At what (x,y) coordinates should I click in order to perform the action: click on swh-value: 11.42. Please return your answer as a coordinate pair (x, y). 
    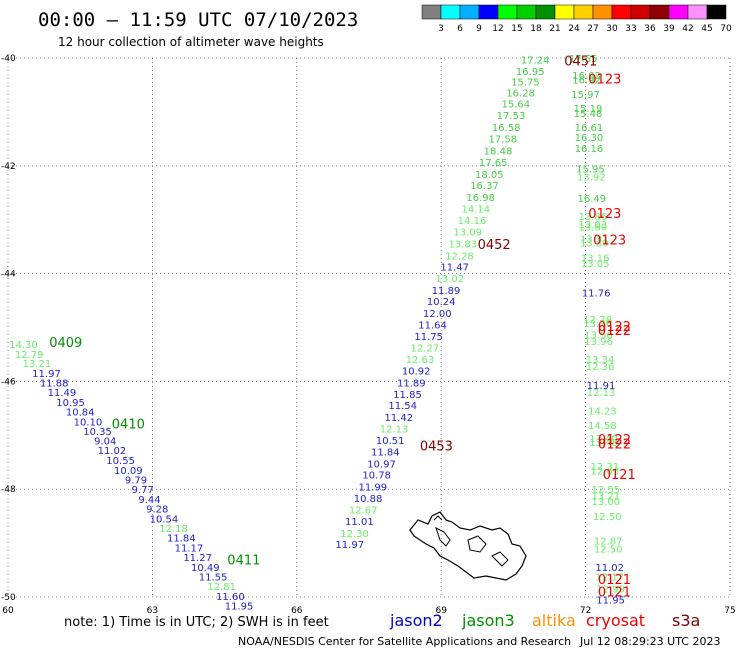
    Looking at the image, I should click on (399, 418).